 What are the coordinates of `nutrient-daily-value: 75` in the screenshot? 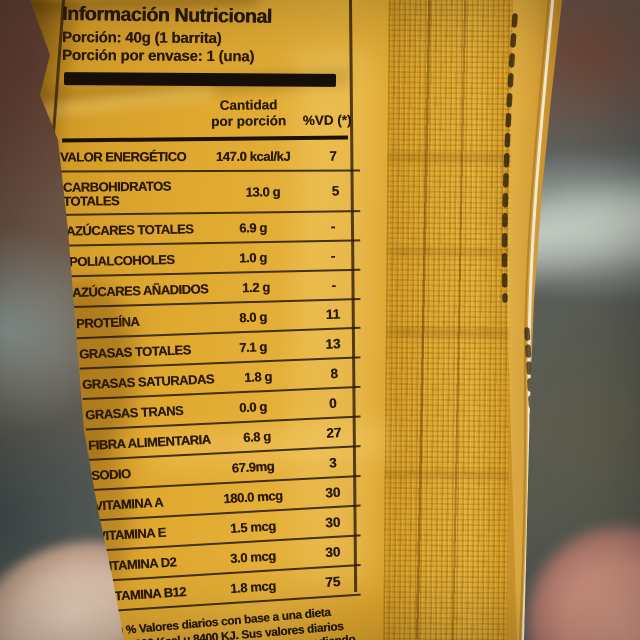 It's located at (332, 582).